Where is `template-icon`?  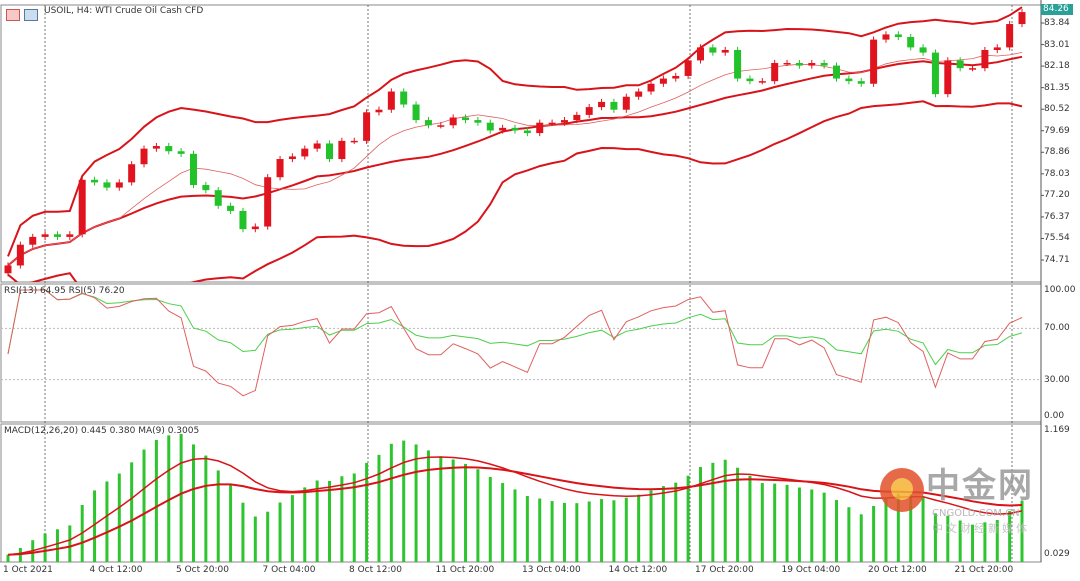
template-icon is located at coordinates (31, 15).